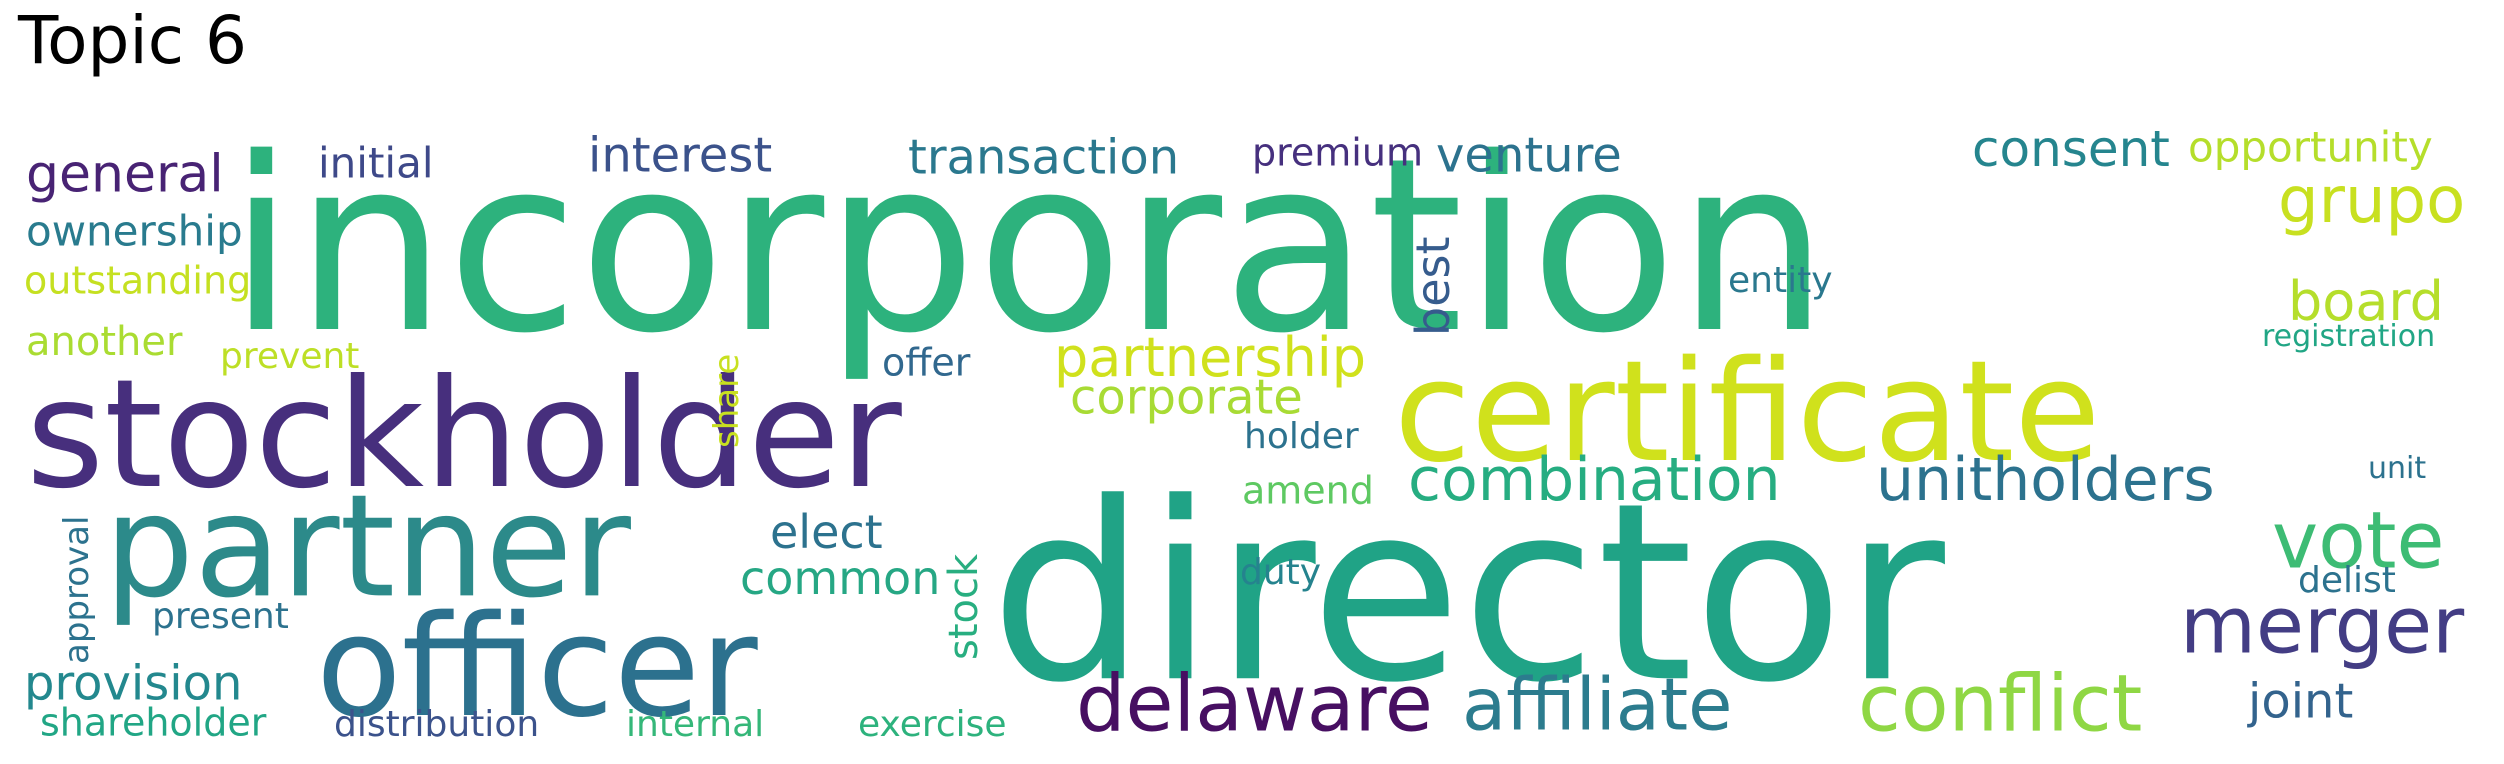 The image size is (2504, 764). Describe the element at coordinates (104, 342) in the screenshot. I see `word-another: another` at that location.